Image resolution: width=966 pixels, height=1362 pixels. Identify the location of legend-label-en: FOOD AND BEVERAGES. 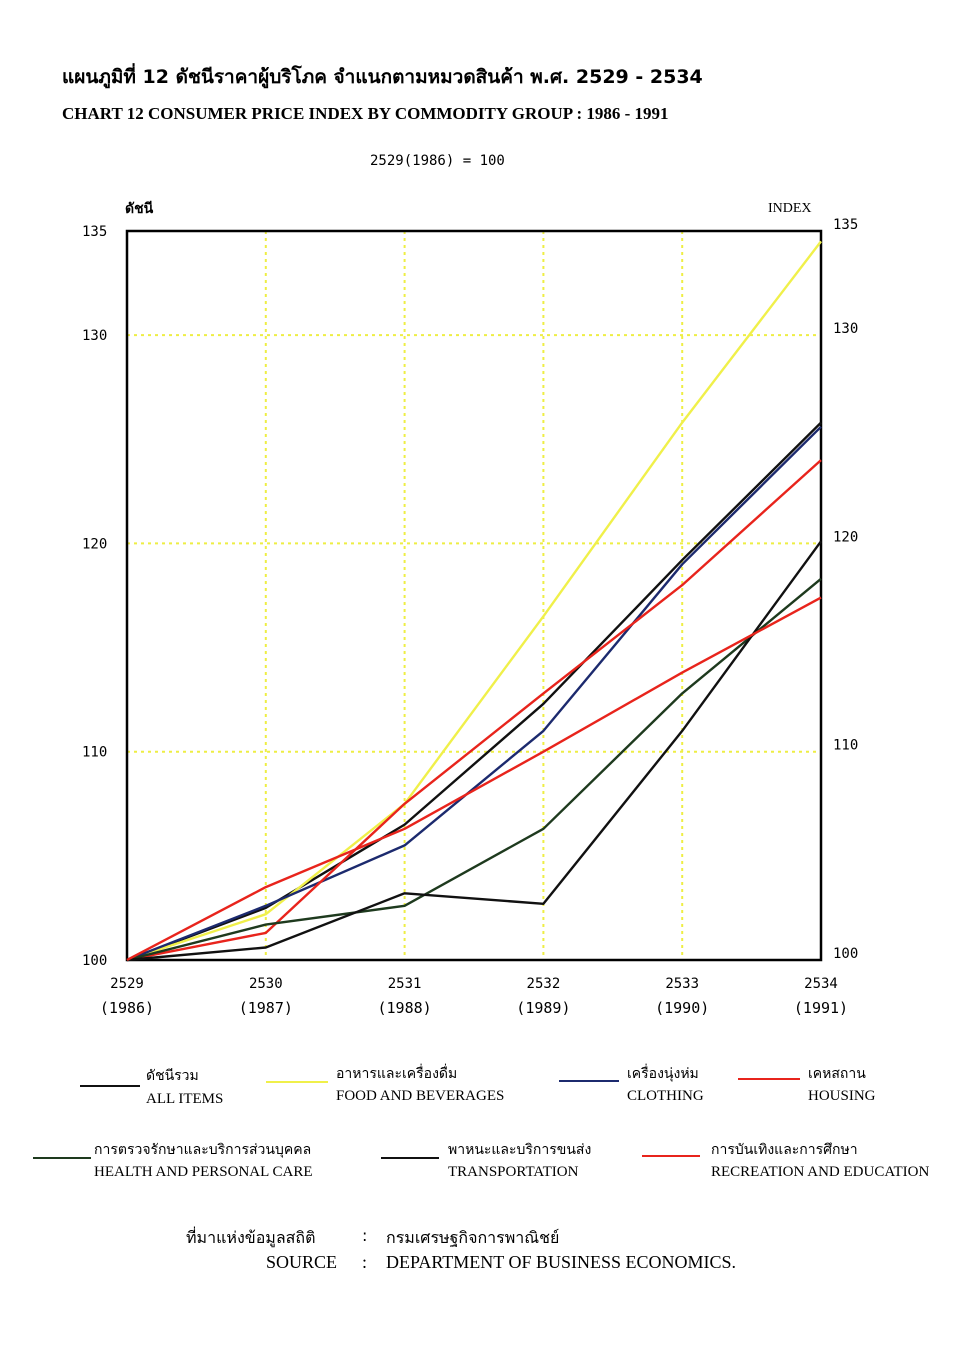
(420, 1096).